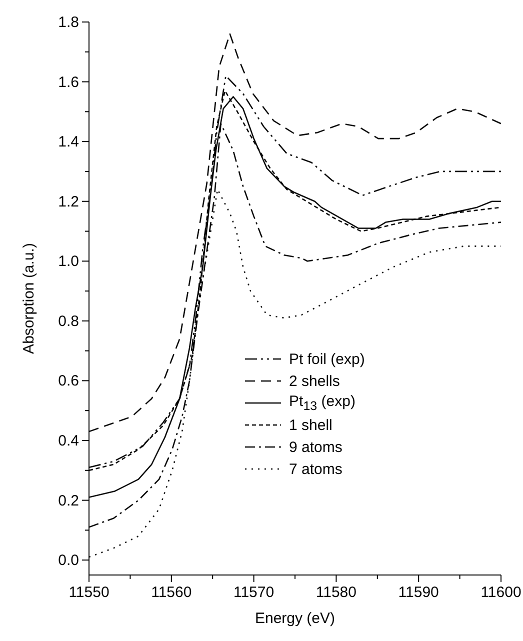 Image resolution: width=523 pixels, height=641 pixels. Describe the element at coordinates (310, 425) in the screenshot. I see `legend-label: 1 shell` at that location.